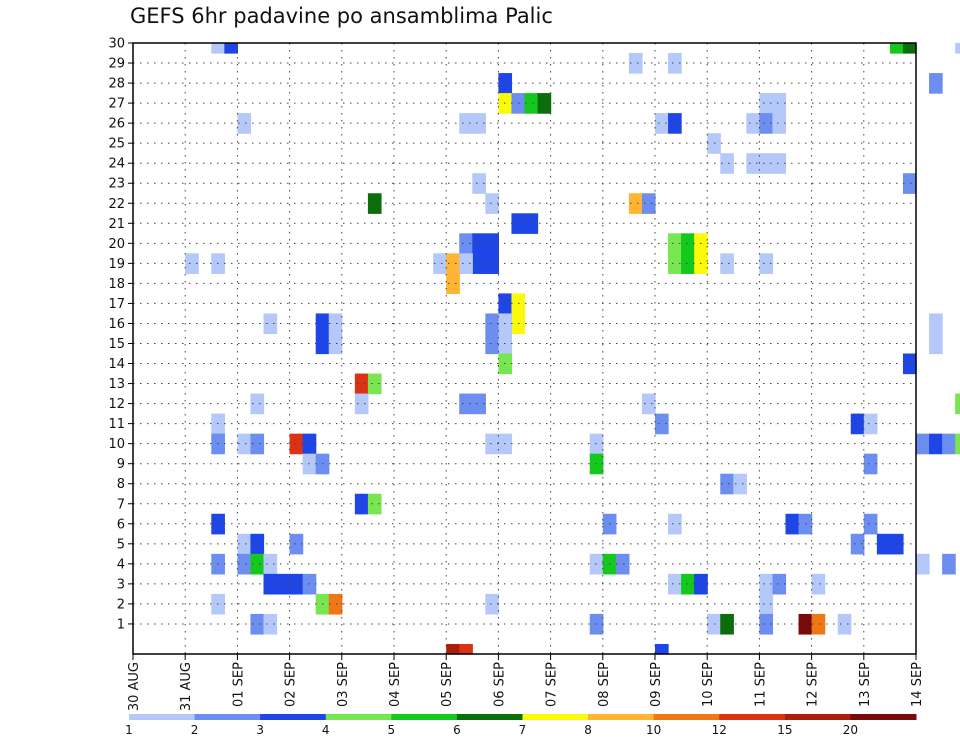 The image size is (960, 742). Describe the element at coordinates (116, 104) in the screenshot. I see `y-tick-label: 27` at that location.